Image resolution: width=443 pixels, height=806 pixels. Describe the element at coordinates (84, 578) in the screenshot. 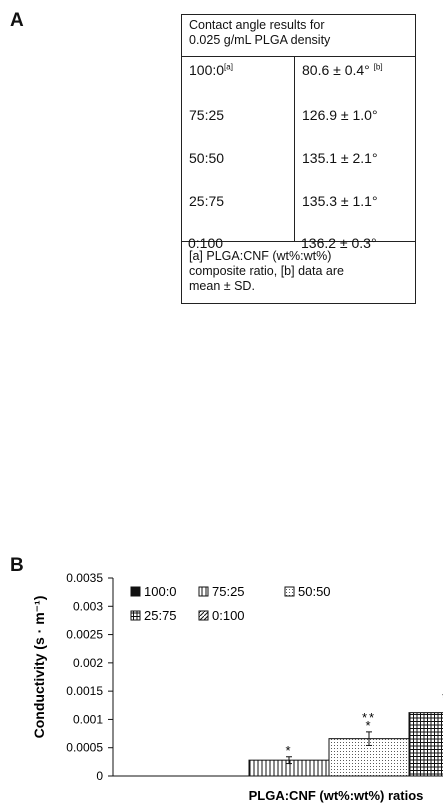

I see `y-tick-label: 0.0035` at that location.